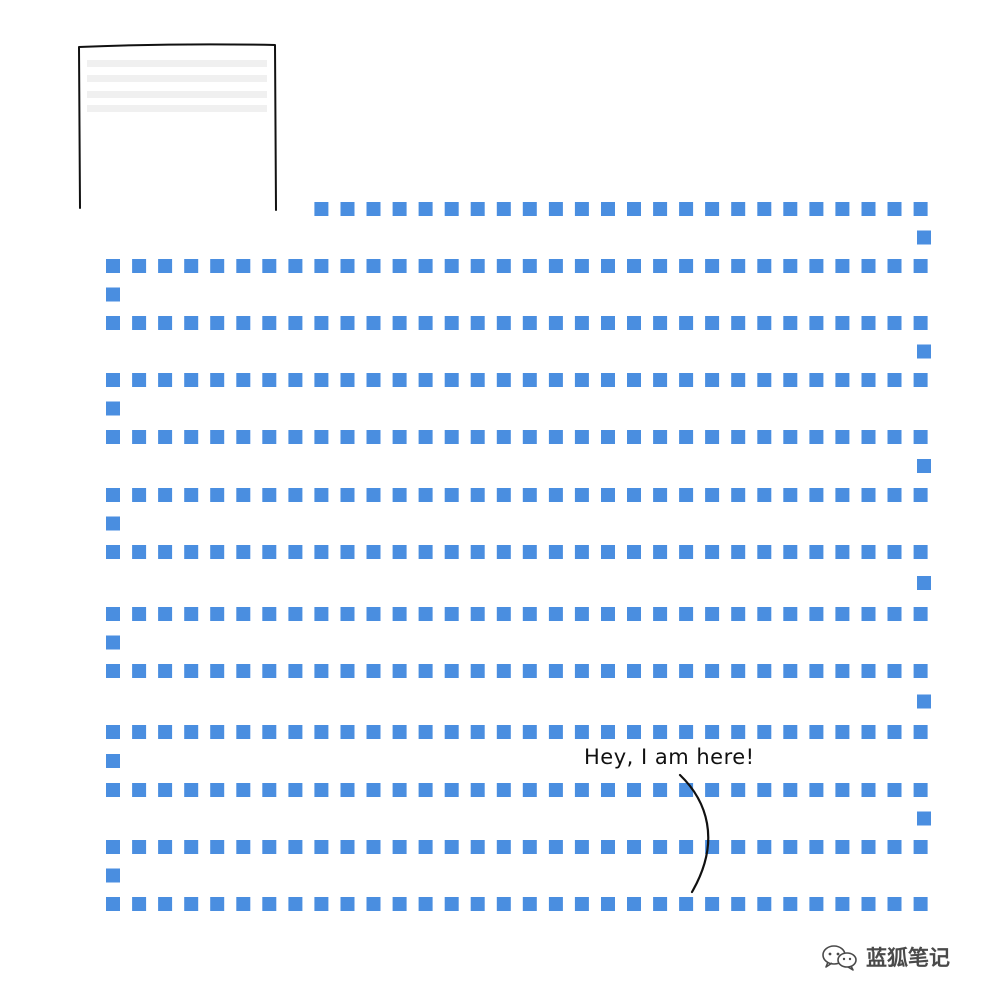 The image size is (1000, 1000). Describe the element at coordinates (885, 957) in the screenshot. I see `watermark: 蓝狐笔记` at that location.